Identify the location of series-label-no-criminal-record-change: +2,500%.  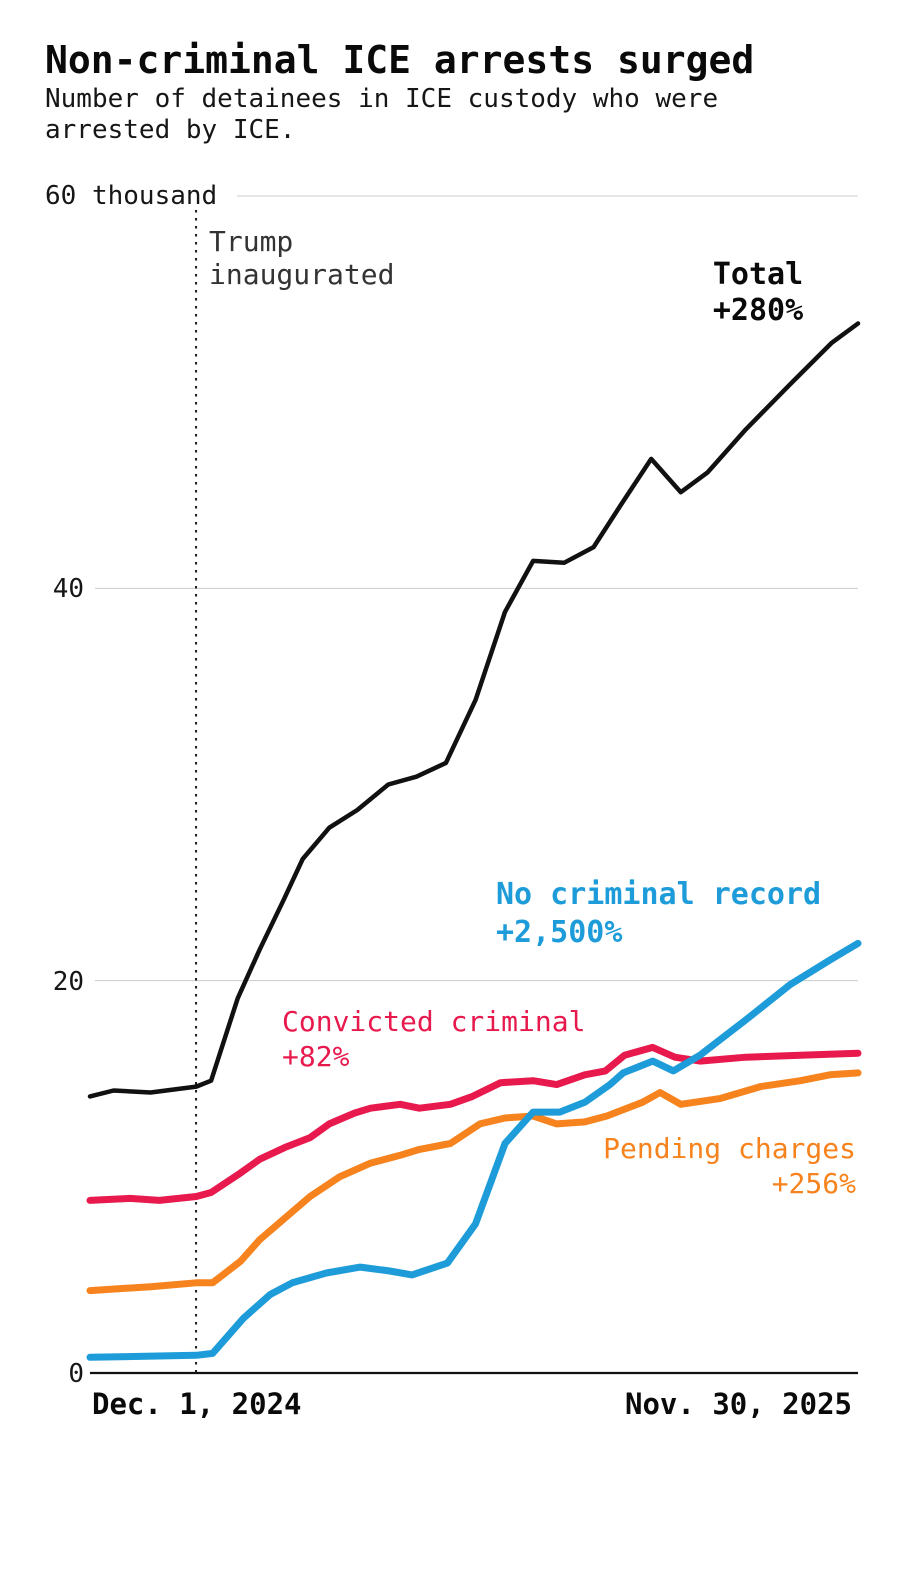
(559, 932).